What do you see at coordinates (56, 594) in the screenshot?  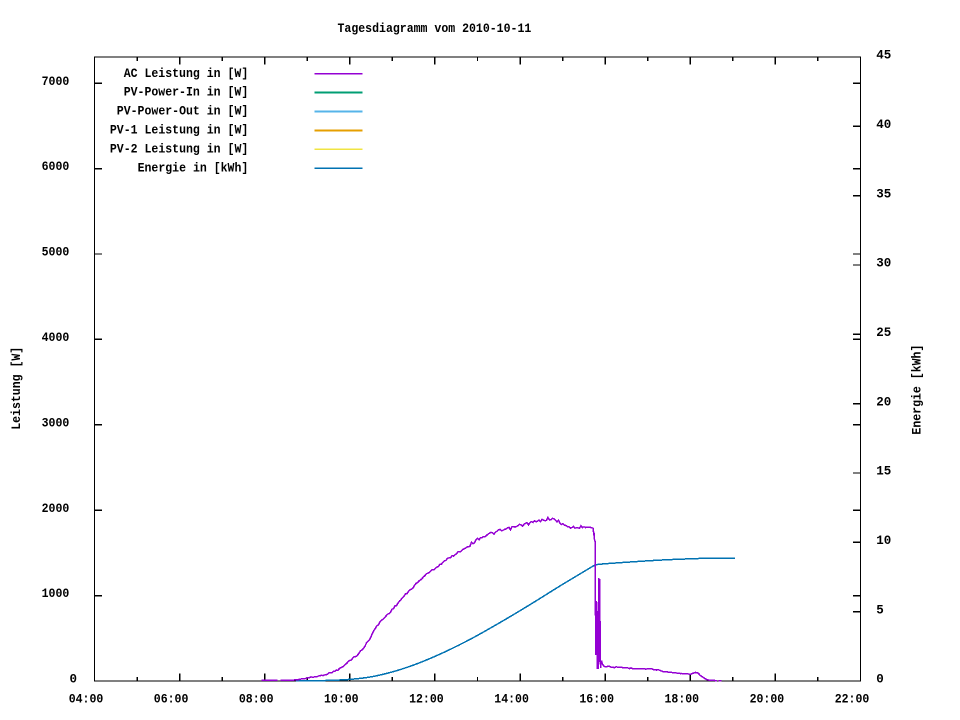 I see `svg-text: 1000` at bounding box center [56, 594].